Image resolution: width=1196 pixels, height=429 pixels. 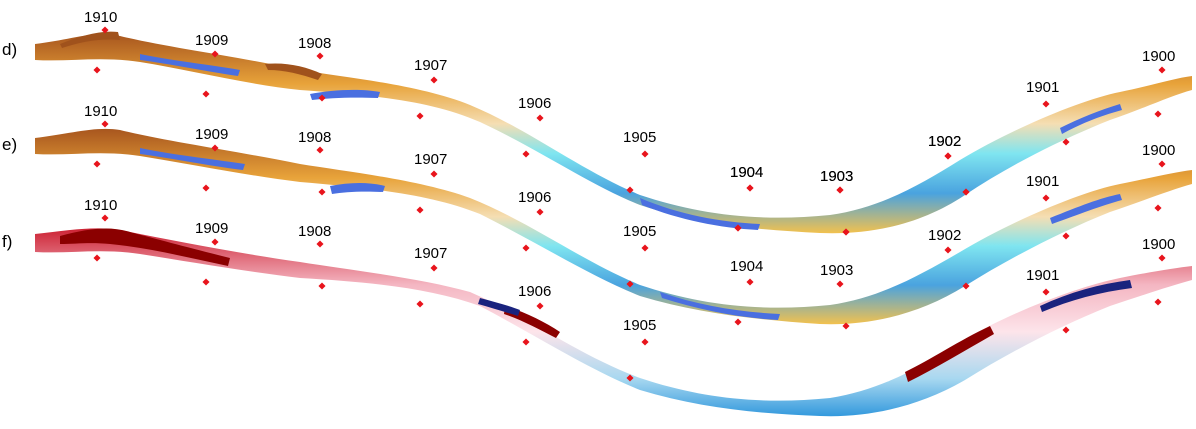 What do you see at coordinates (944, 141) in the screenshot?
I see `station-label-1902-e: 1902` at bounding box center [944, 141].